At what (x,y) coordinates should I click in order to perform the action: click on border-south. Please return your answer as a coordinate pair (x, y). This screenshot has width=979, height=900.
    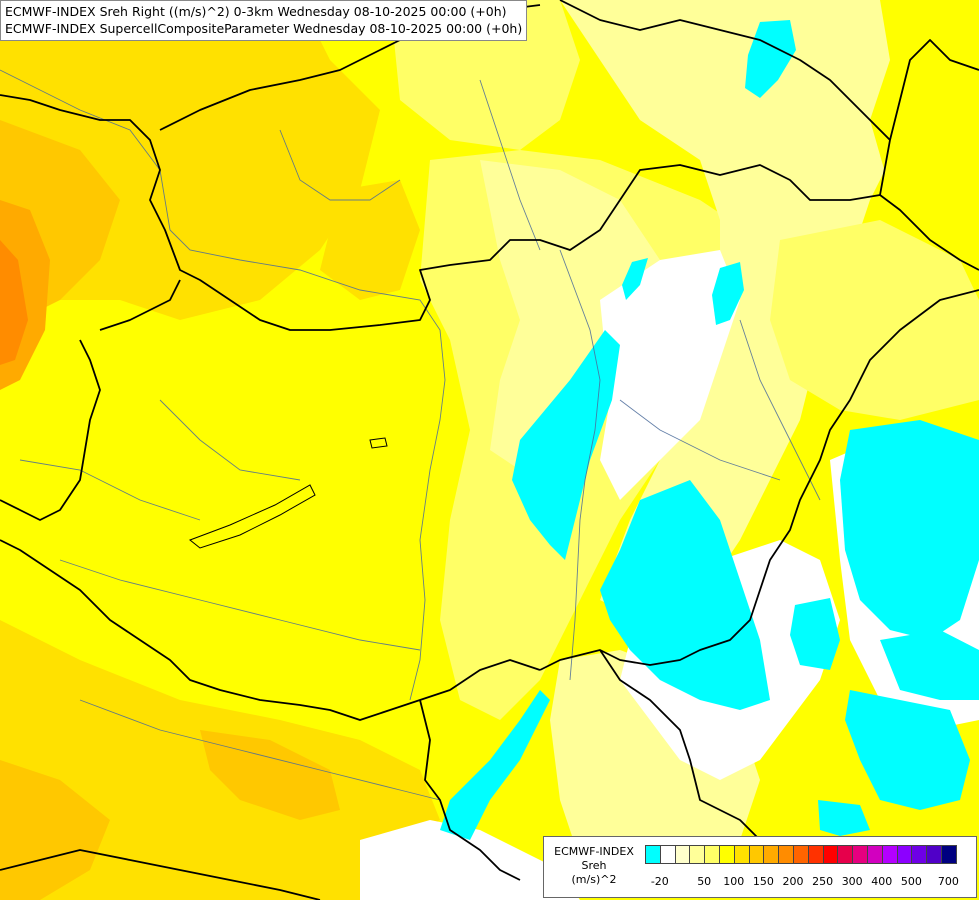
    Looking at the image, I should click on (270, 630).